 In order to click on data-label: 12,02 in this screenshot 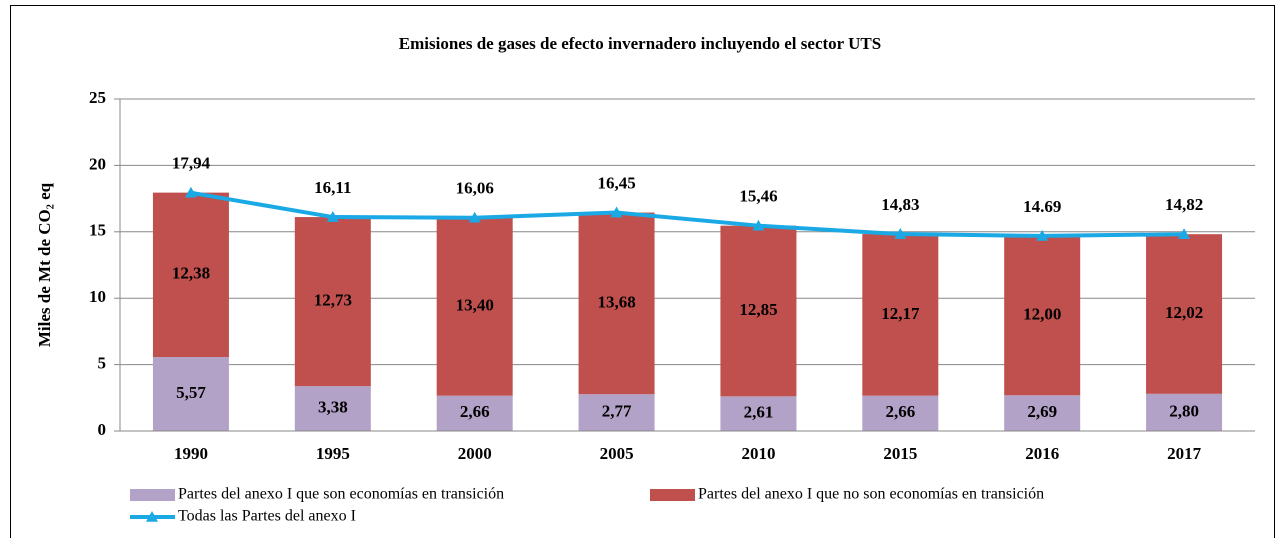, I will do `click(1184, 312)`.